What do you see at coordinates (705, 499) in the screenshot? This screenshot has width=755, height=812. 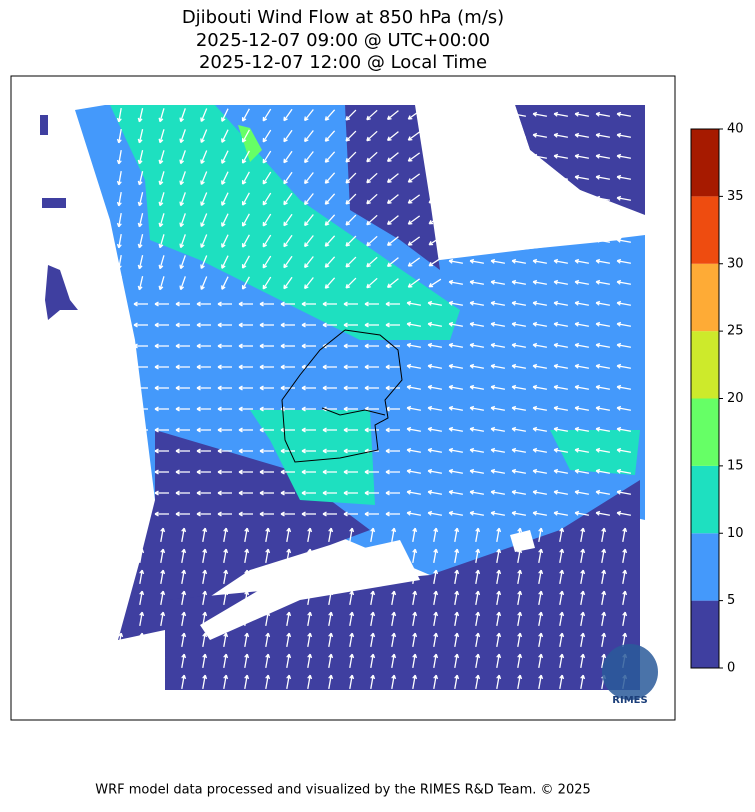 I see `colorbar-segment` at bounding box center [705, 499].